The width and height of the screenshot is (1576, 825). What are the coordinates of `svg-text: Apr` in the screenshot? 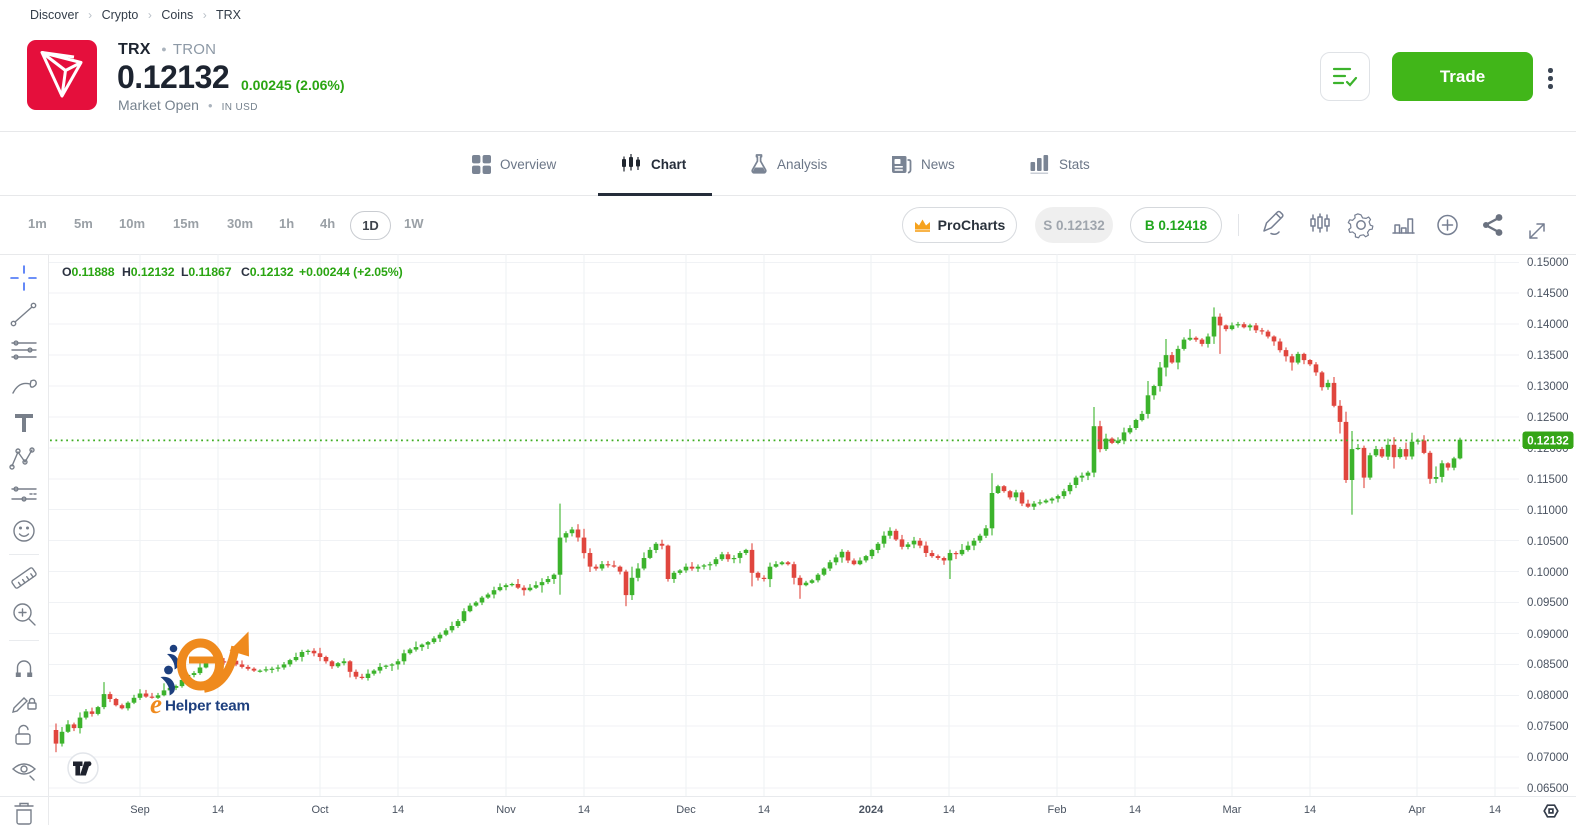 It's located at (1416, 810).